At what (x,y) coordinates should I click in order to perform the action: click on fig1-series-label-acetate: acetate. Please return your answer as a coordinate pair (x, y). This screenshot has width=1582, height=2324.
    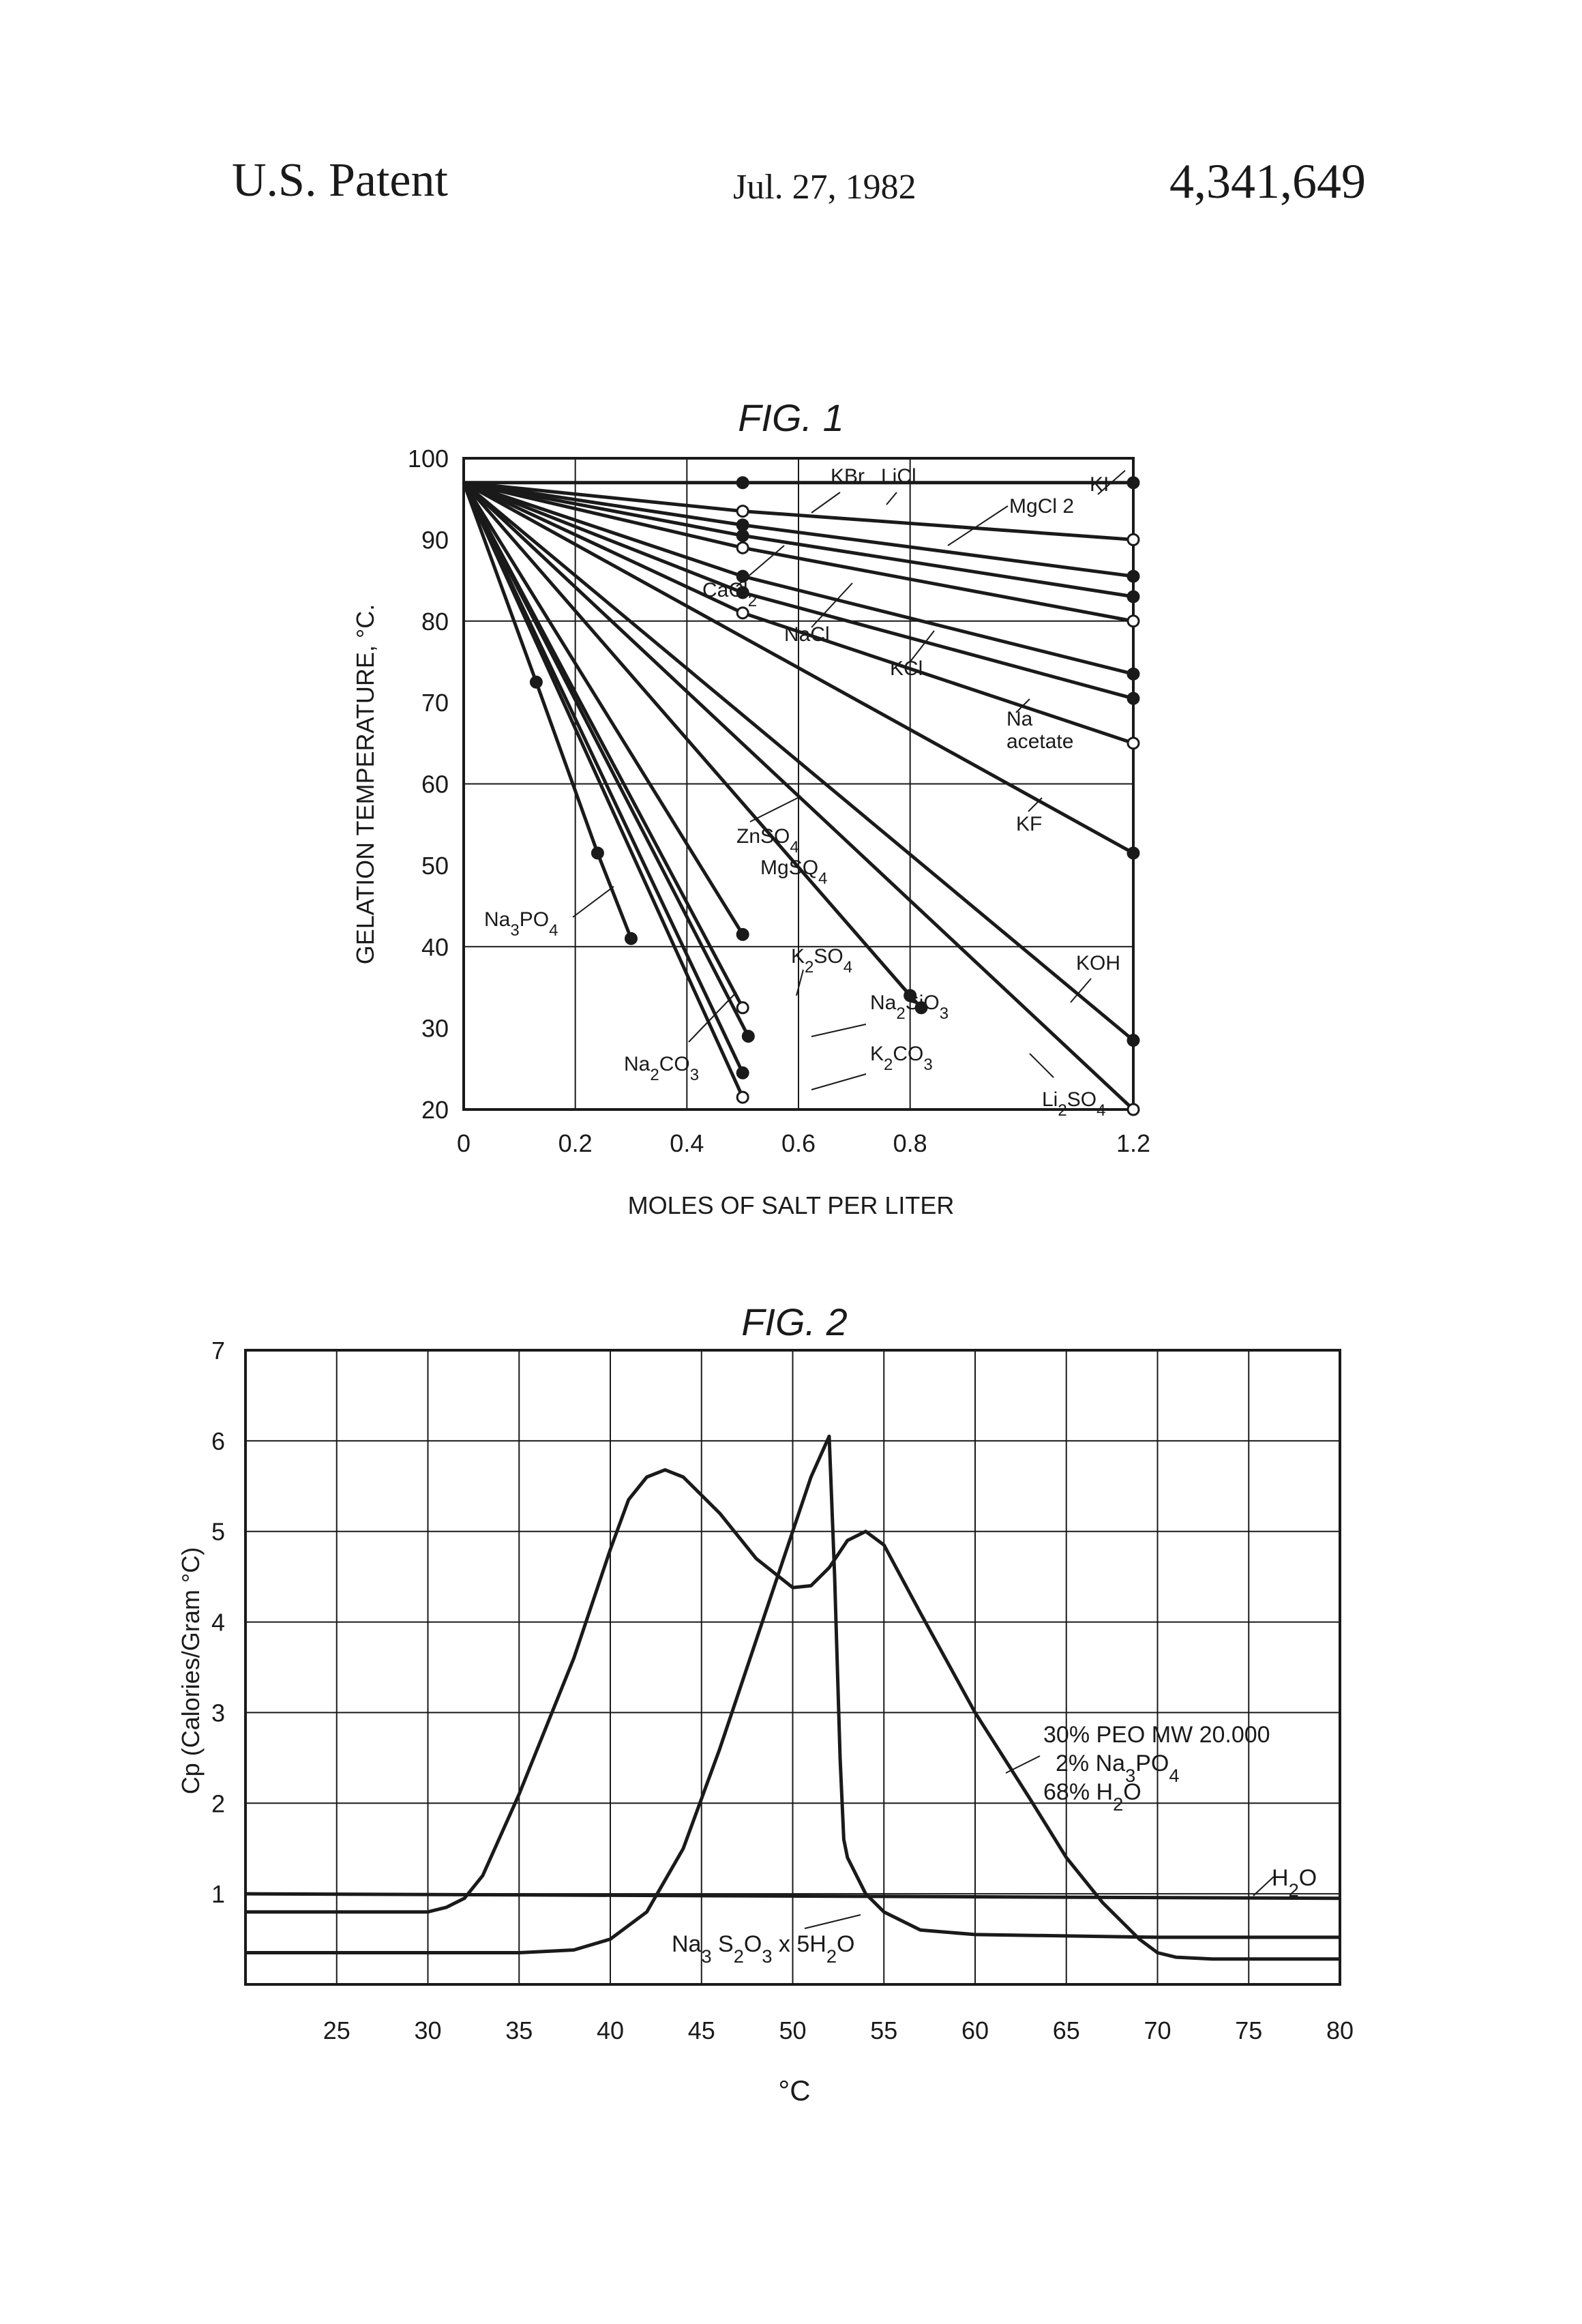
    Looking at the image, I should click on (1039, 741).